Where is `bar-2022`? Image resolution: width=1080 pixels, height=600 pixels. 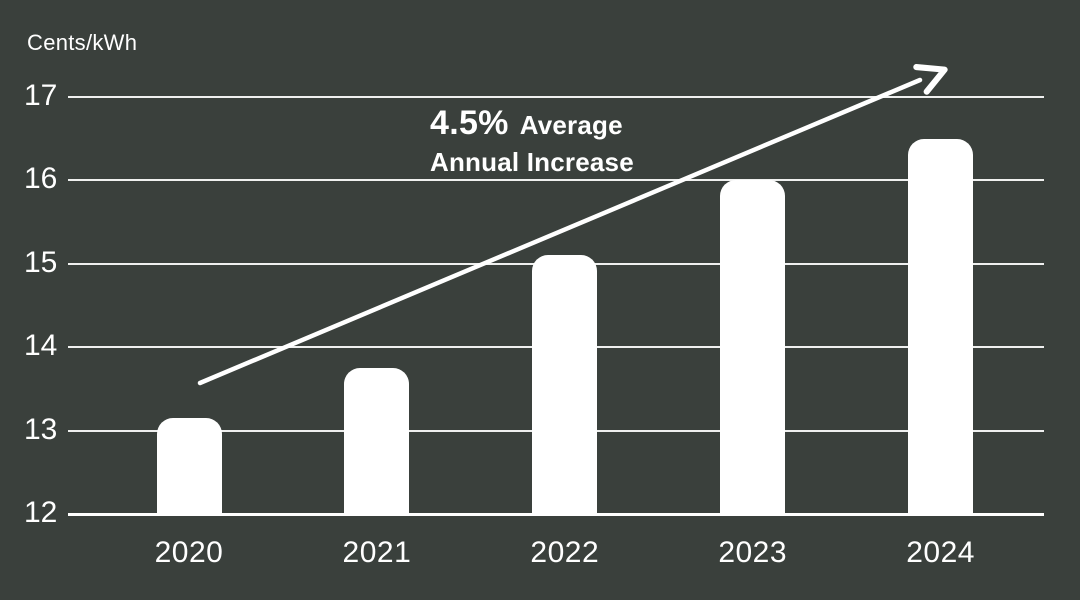
bar-2022 is located at coordinates (565, 385).